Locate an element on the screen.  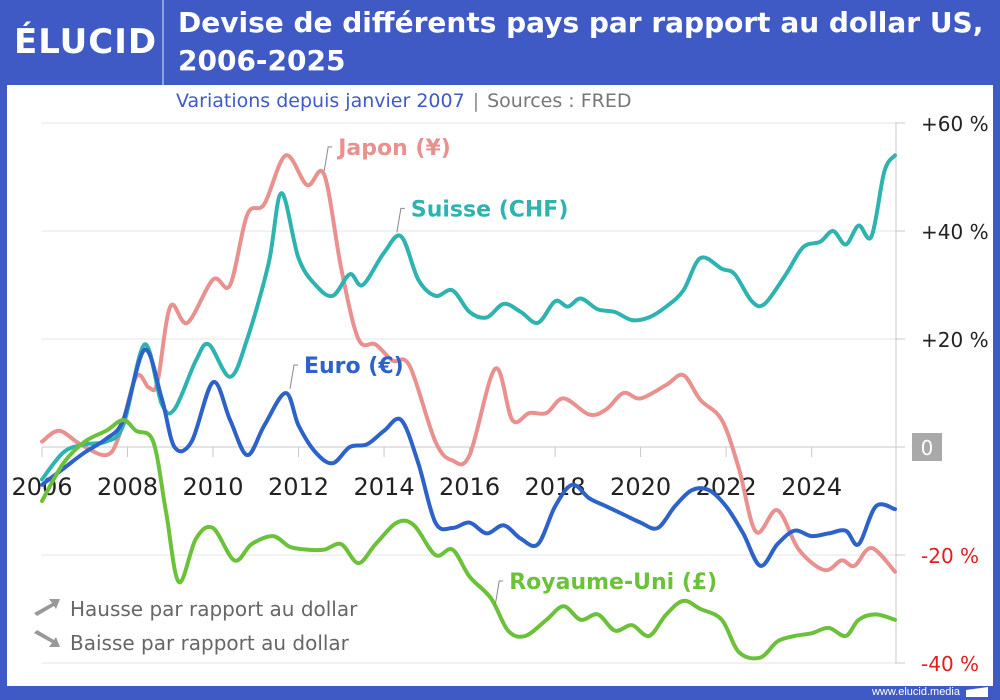
legend-down: Baisse par rapport au dollar is located at coordinates (190, 643).